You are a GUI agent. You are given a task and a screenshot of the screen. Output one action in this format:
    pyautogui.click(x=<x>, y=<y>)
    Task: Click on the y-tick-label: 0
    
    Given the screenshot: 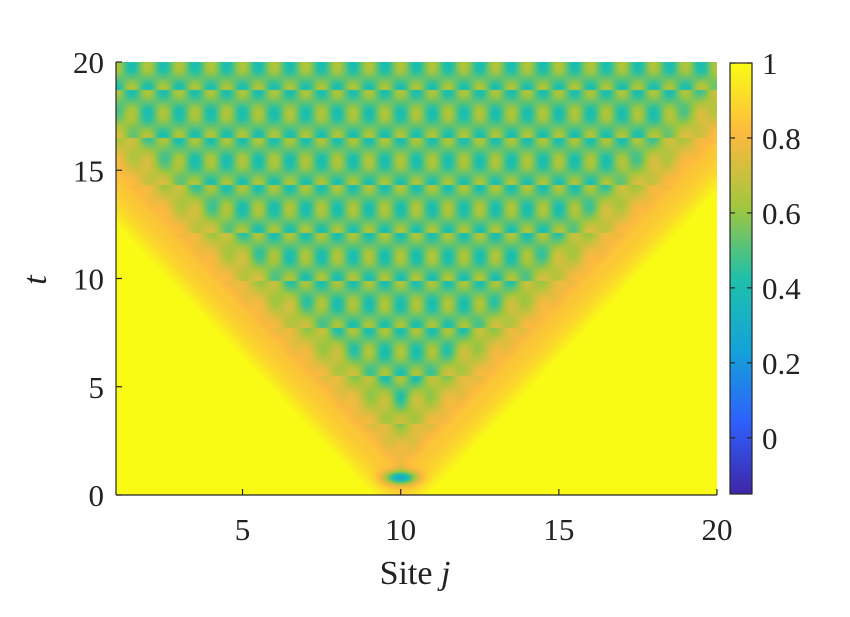 What is the action you would take?
    pyautogui.click(x=97, y=495)
    